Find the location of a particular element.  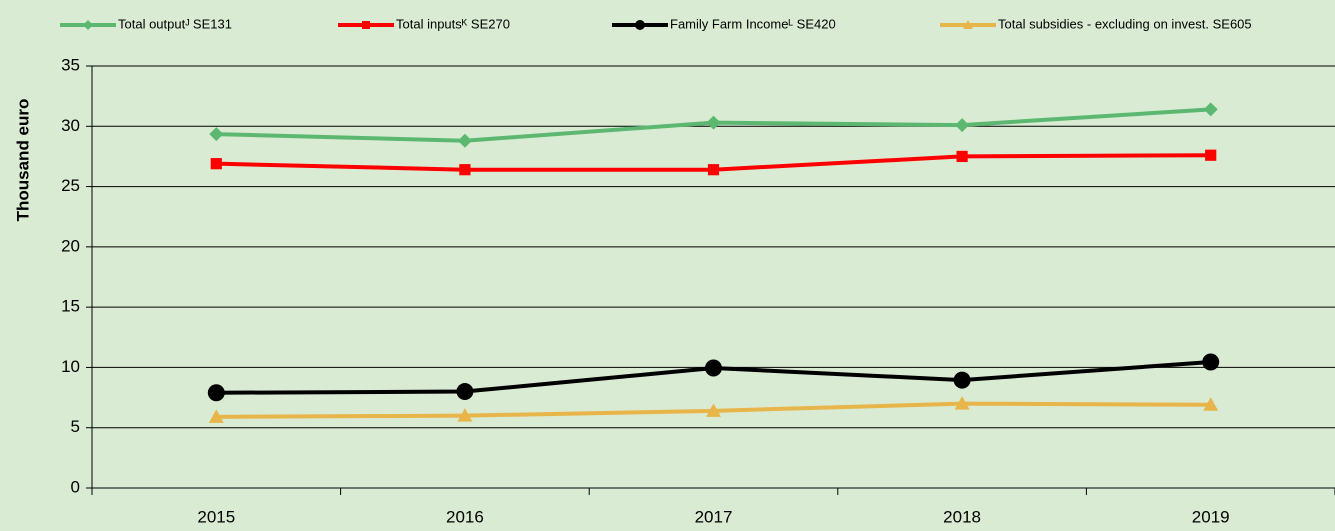

y-tick-label: 30 is located at coordinates (70, 125).